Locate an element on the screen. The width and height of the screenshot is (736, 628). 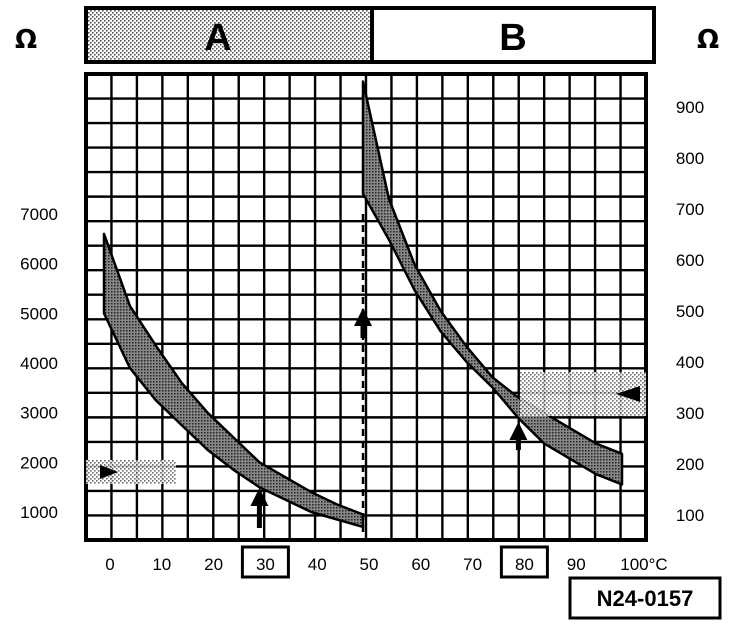
y-tick-left: 6000 is located at coordinates (39, 264).